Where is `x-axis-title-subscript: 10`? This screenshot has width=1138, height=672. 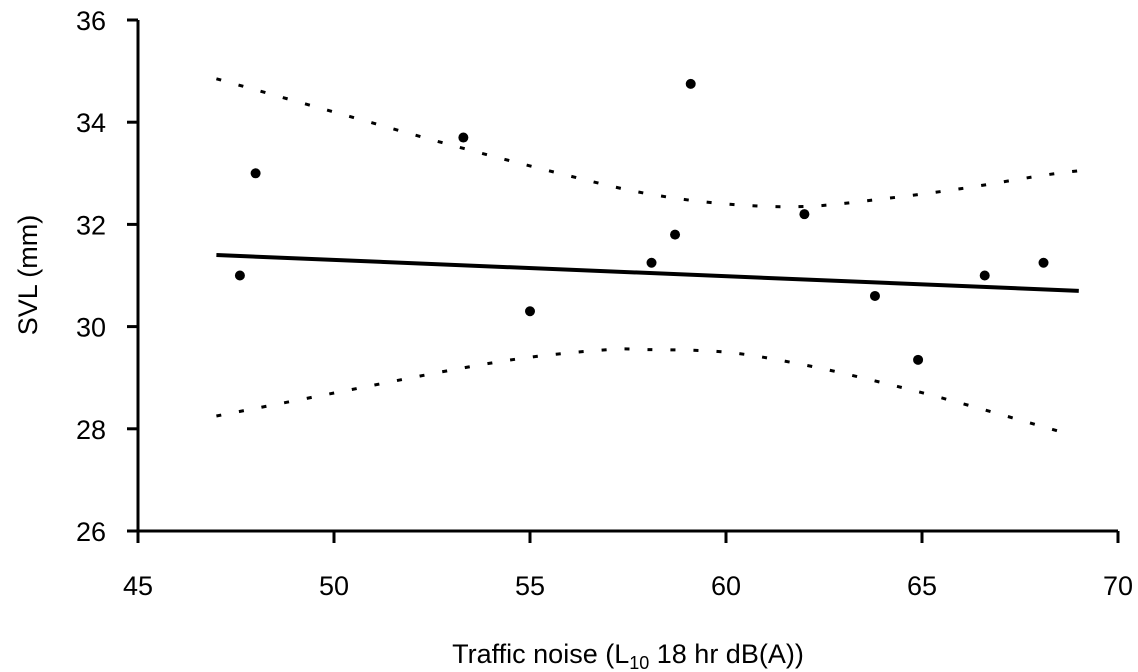 x-axis-title-subscript: 10 is located at coordinates (639, 662).